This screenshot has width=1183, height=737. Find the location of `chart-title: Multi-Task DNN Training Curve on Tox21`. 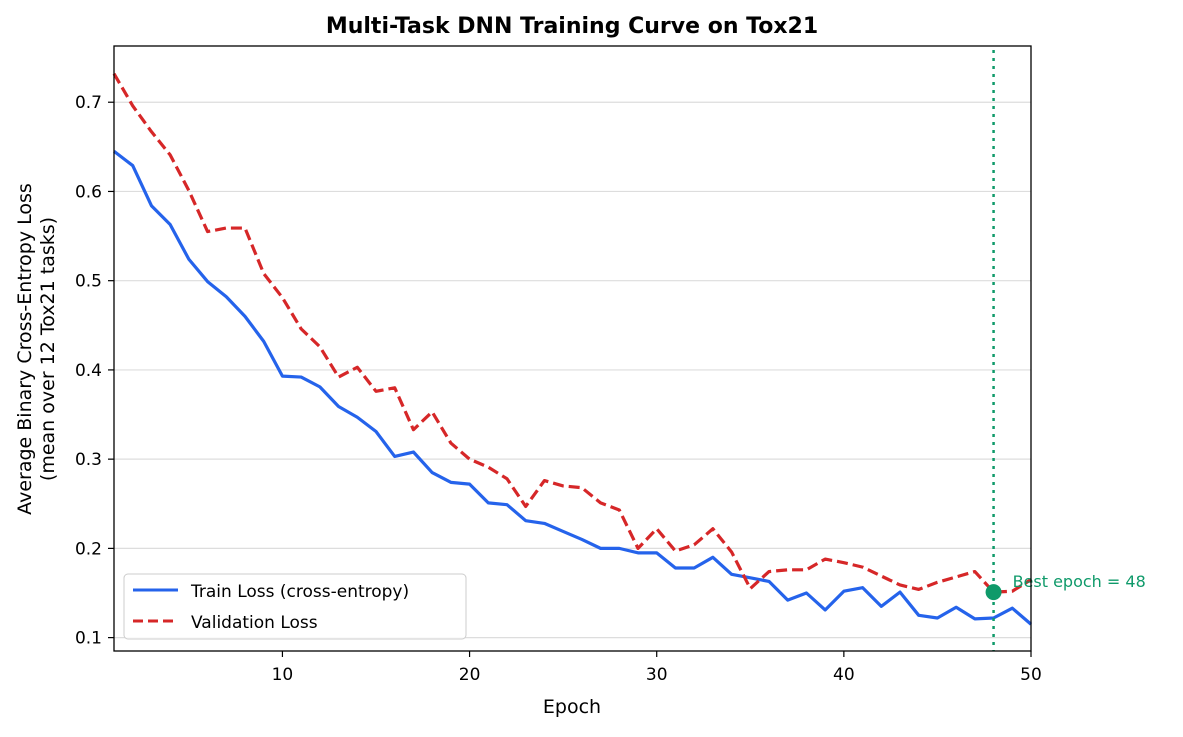

chart-title: Multi-Task DNN Training Curve on Tox21 is located at coordinates (572, 26).